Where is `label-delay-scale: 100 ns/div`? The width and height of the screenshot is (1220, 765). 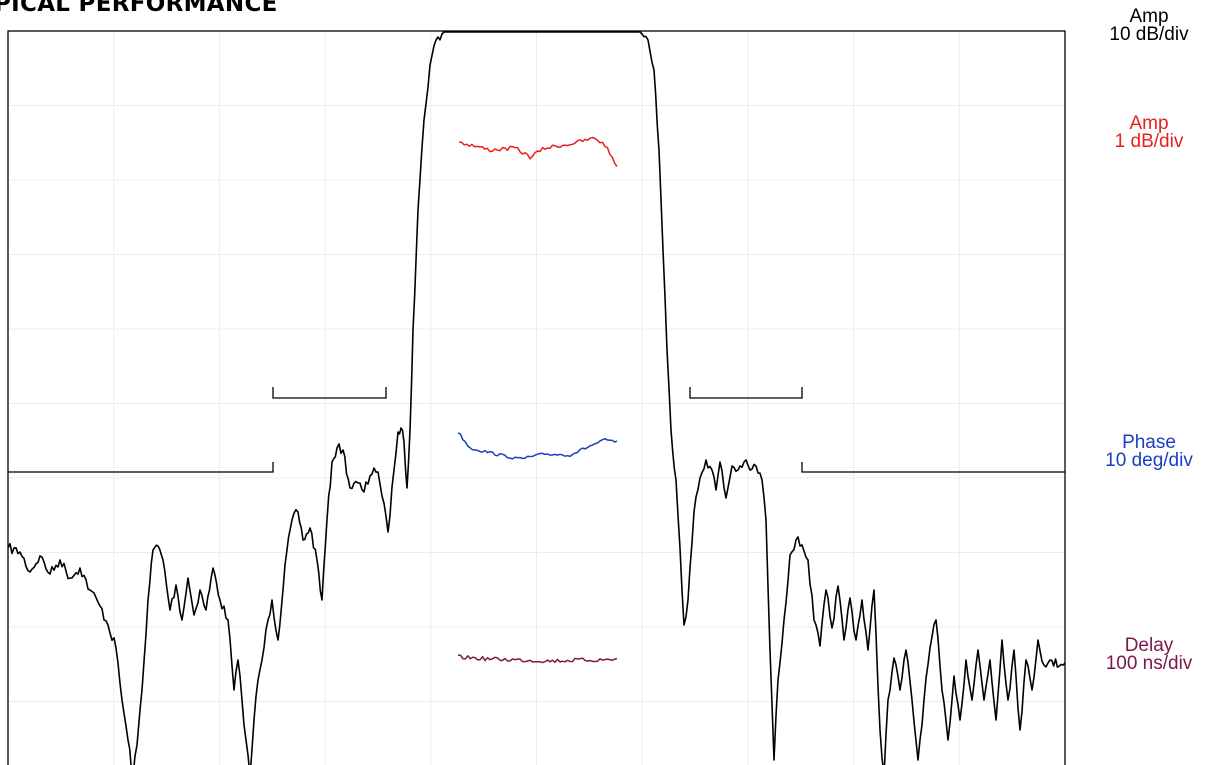 label-delay-scale: 100 ns/div is located at coordinates (1149, 663).